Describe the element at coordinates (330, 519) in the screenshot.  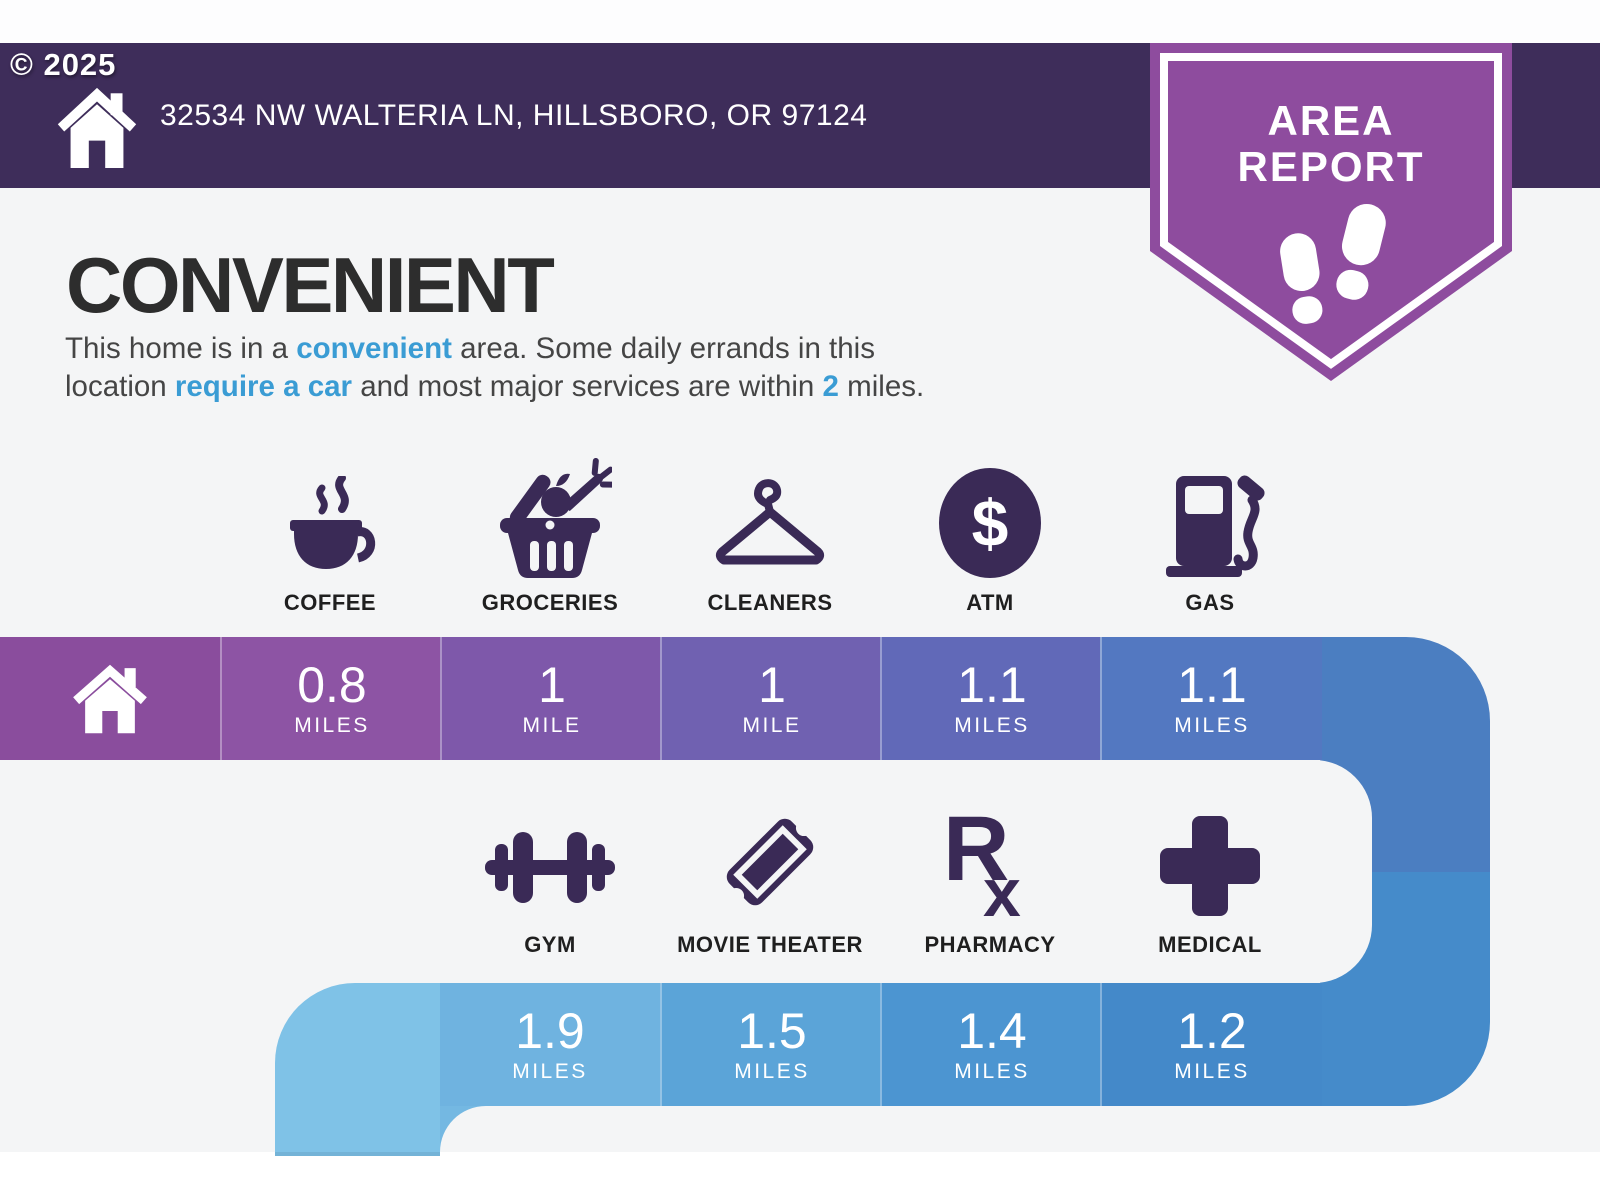
I see `coffee-icon` at that location.